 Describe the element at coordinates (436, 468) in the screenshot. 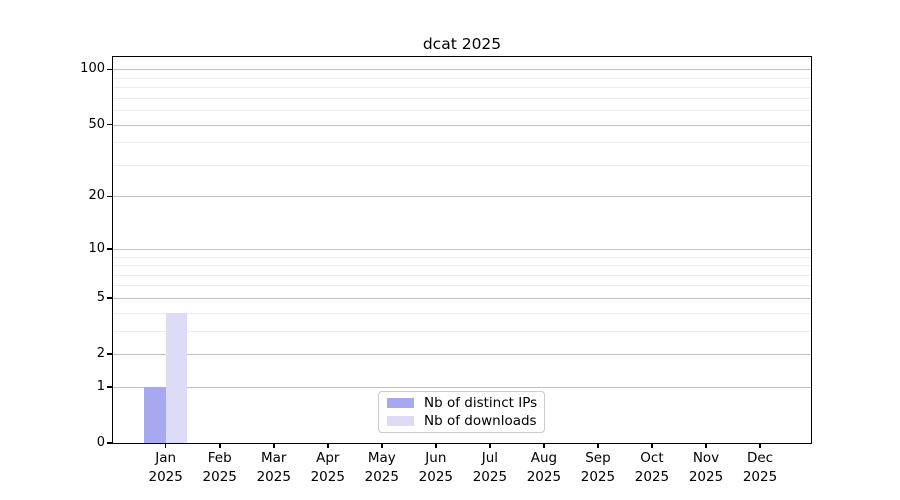

I see `x-tick-label: Jun 2025` at that location.